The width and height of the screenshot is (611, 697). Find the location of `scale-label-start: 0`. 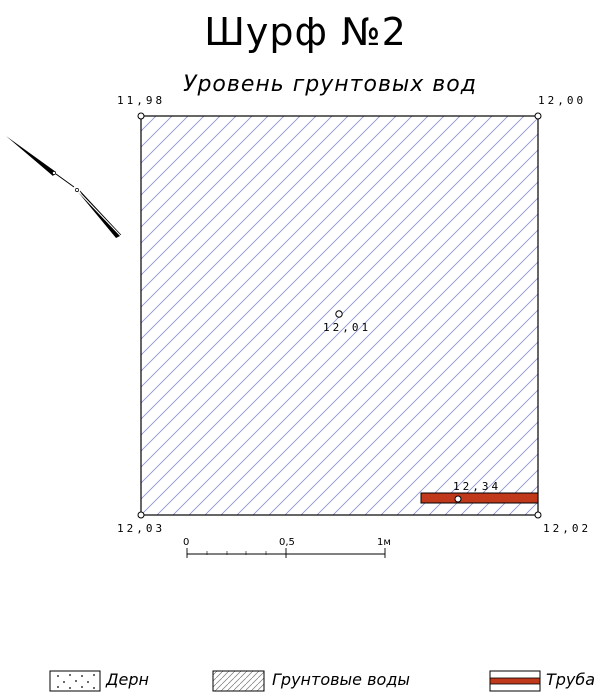

scale-label-start: 0 is located at coordinates (186, 542).